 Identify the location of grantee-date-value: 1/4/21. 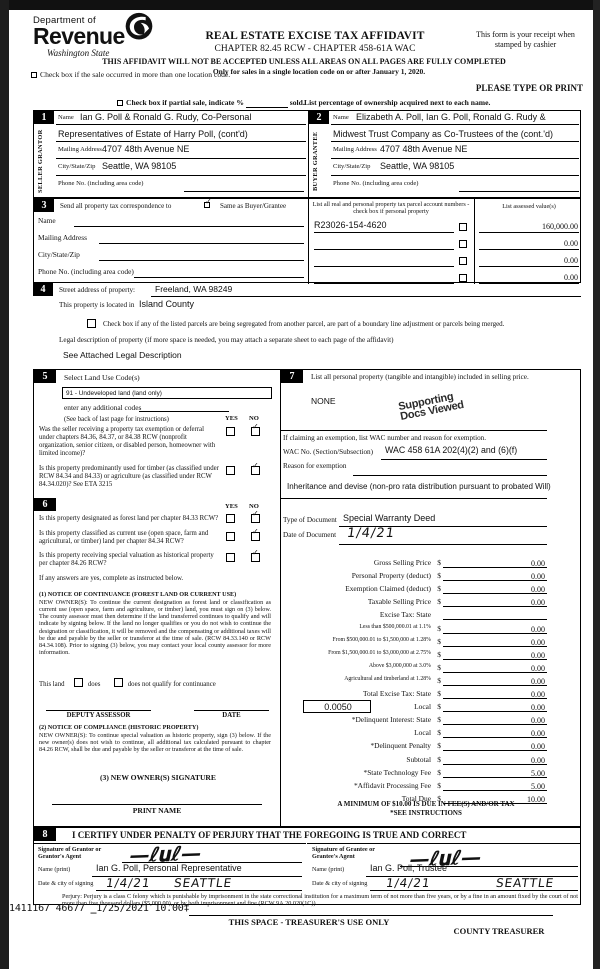
(408, 883).